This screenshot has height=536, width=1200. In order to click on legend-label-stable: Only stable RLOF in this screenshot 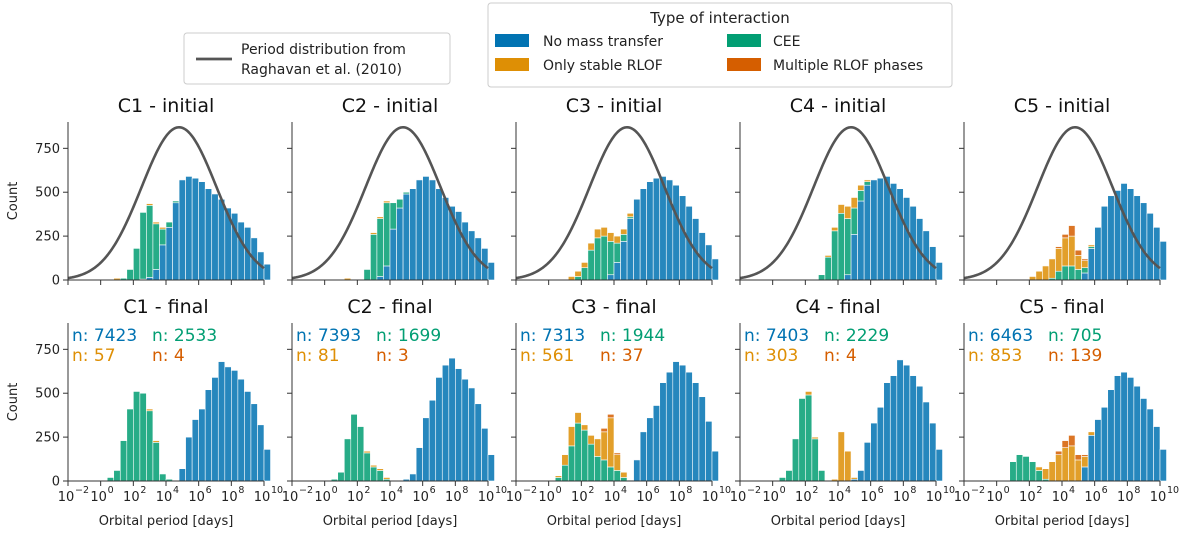, I will do `click(603, 66)`.